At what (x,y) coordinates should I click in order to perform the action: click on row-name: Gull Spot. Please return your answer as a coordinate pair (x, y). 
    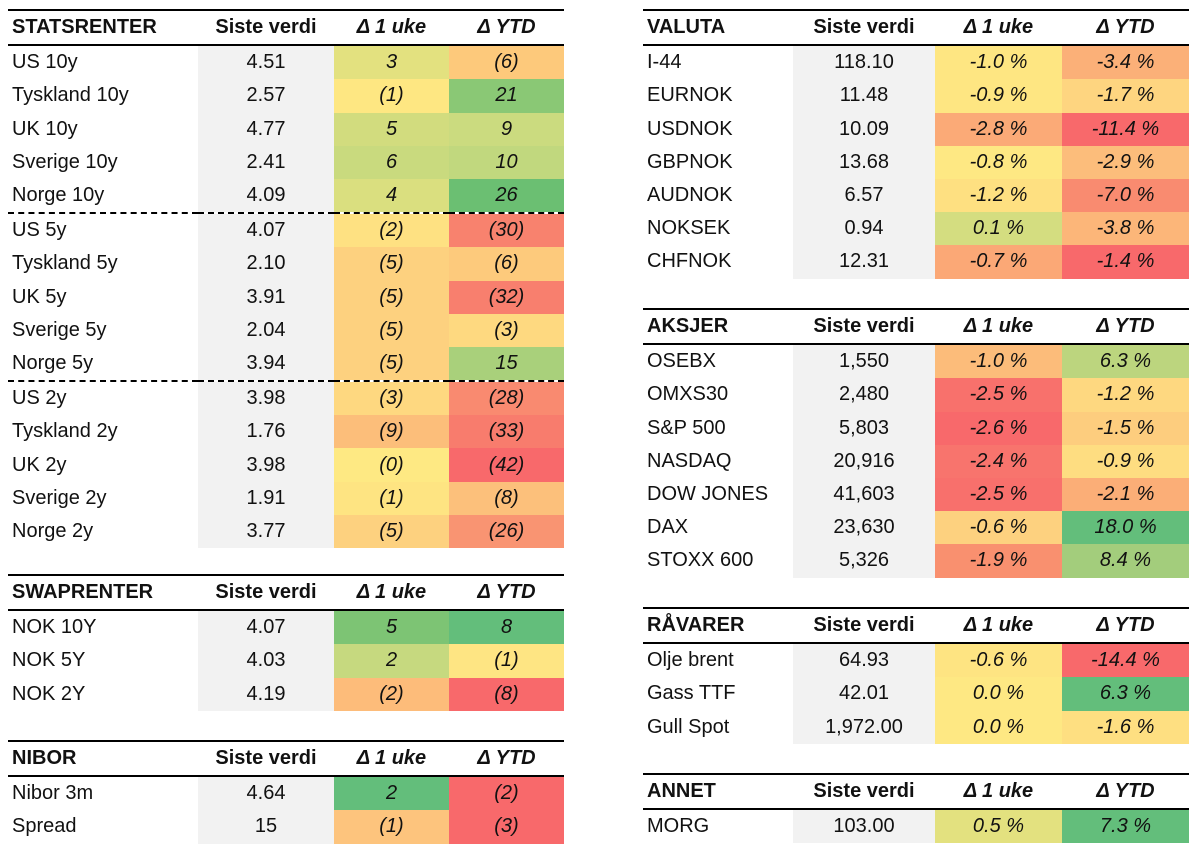
    Looking at the image, I should click on (688, 726).